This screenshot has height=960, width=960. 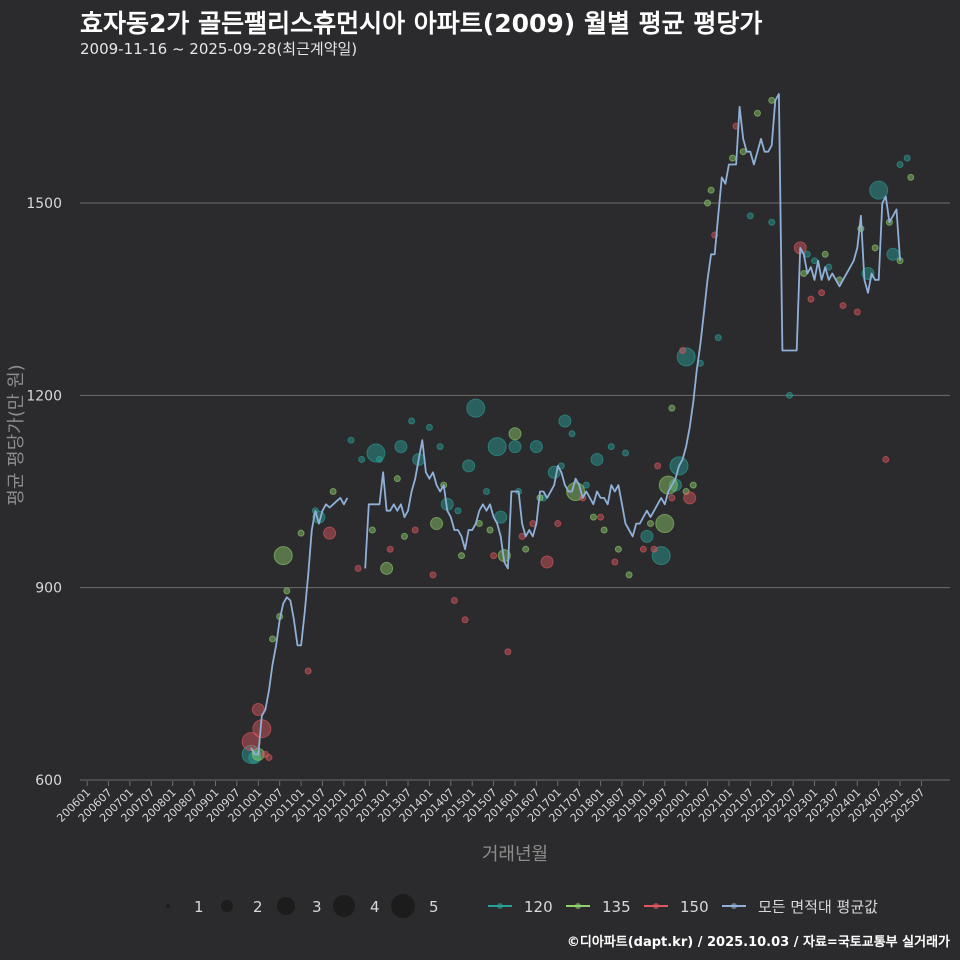 I want to click on y-tick-label-1200: 1200, so click(x=44, y=396).